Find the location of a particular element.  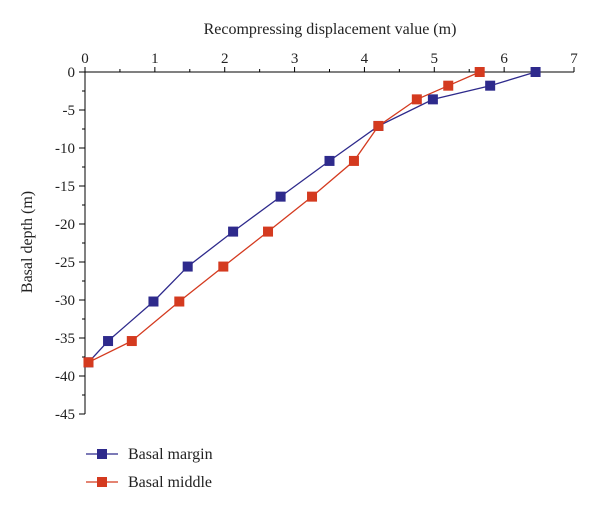

y-axis-title: Basal depth (m) is located at coordinates (27, 242).